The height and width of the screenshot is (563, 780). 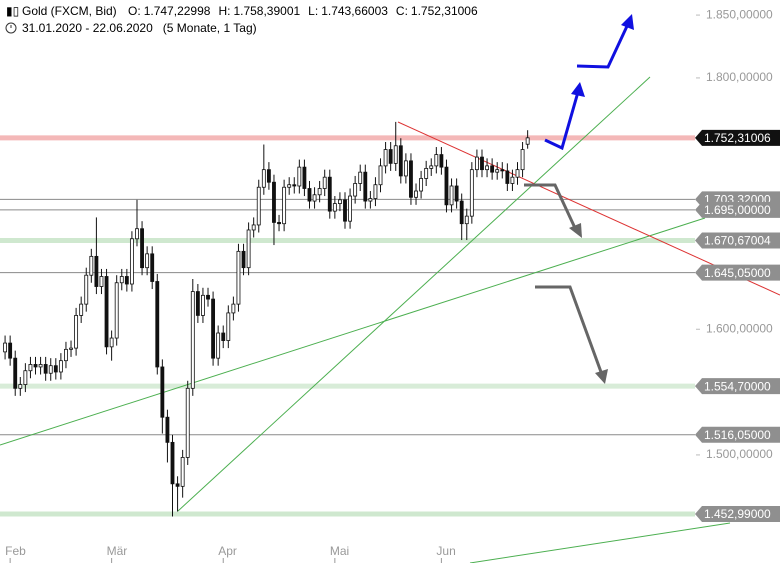 I want to click on level-label: 1.752,31006, so click(x=737, y=138).